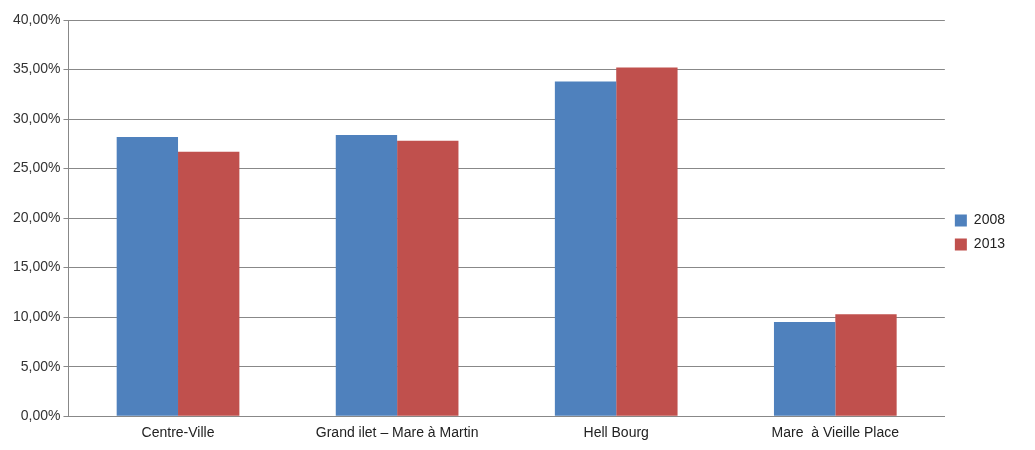 This screenshot has width=1035, height=450. What do you see at coordinates (37, 316) in the screenshot?
I see `y-tick-label: 10,00%` at bounding box center [37, 316].